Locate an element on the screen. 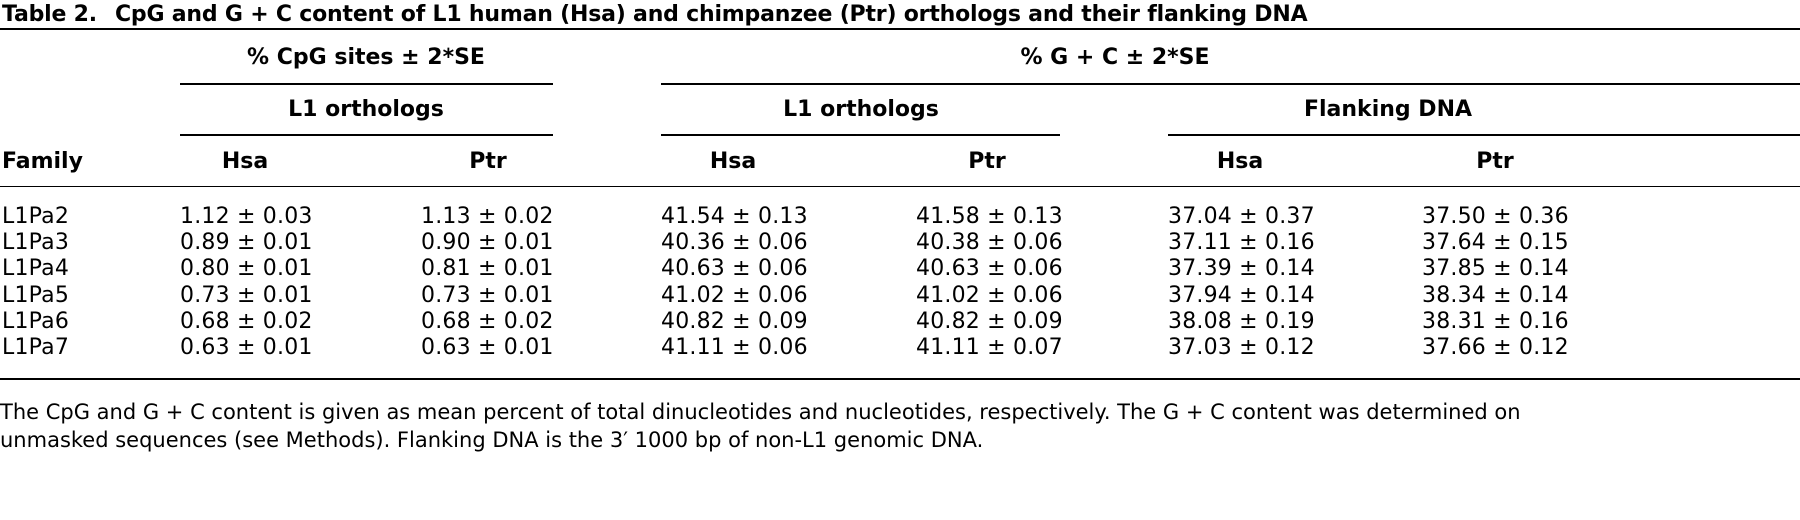 Image resolution: width=1800 pixels, height=520 pixels. table-cell: 37.66 ± 0.12 is located at coordinates (1495, 347).